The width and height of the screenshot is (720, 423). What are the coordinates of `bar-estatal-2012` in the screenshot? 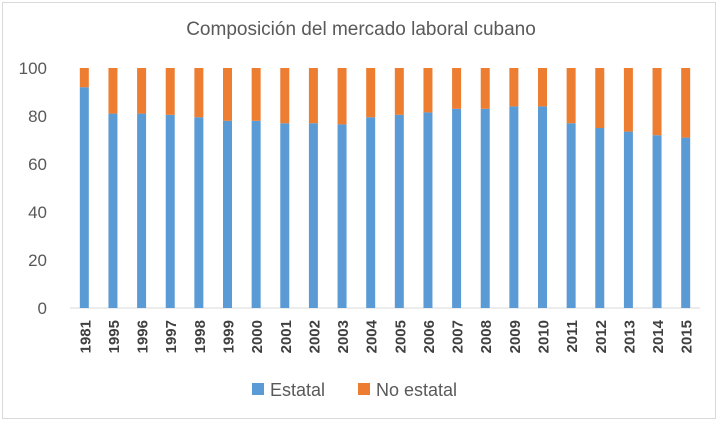 It's located at (600, 218).